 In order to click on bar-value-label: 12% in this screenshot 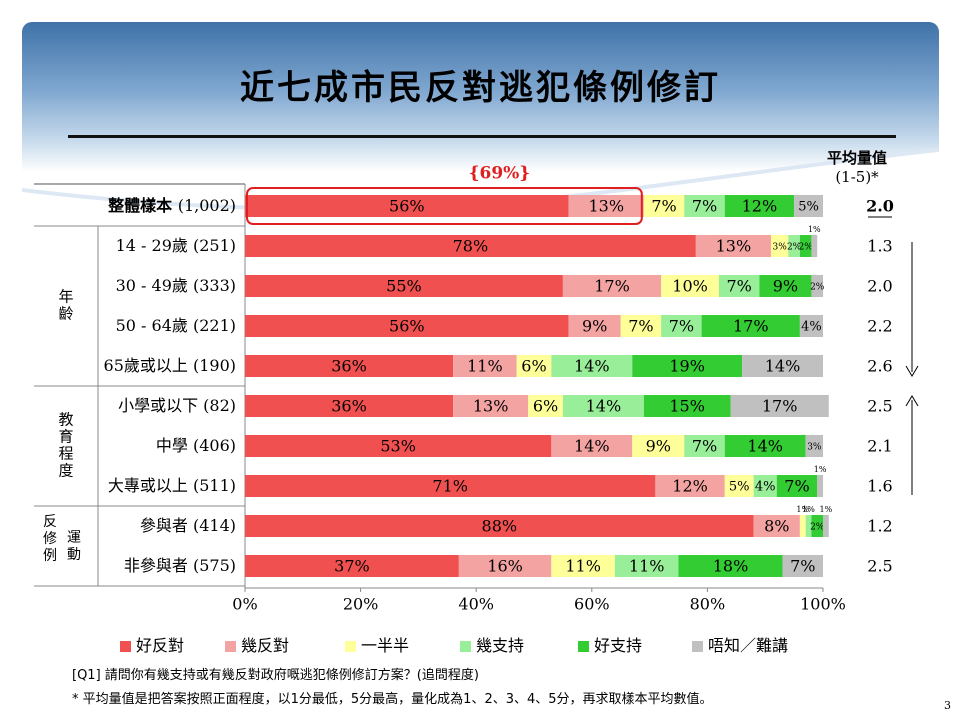, I will do `click(760, 206)`.